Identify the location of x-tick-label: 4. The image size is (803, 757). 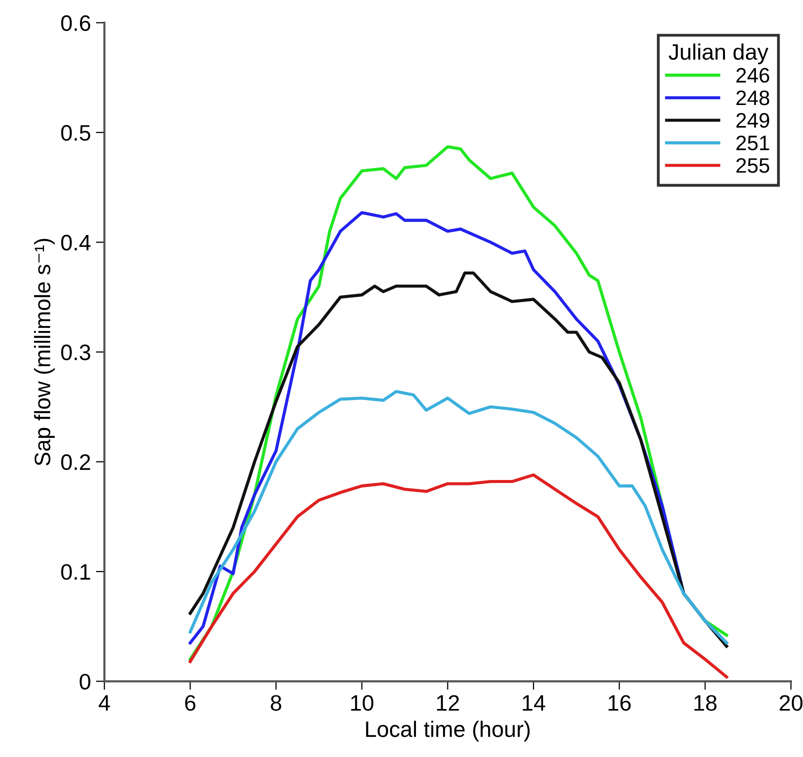
(104, 703).